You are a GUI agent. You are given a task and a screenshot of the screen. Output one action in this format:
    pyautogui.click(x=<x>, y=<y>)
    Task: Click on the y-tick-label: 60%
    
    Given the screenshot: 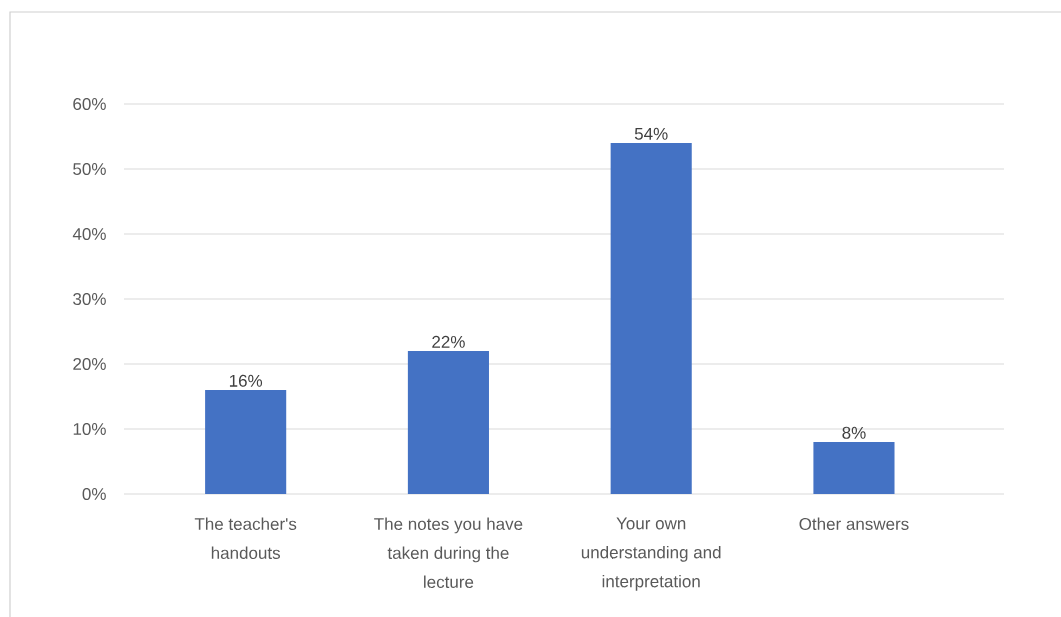 What is the action you would take?
    pyautogui.click(x=89, y=104)
    